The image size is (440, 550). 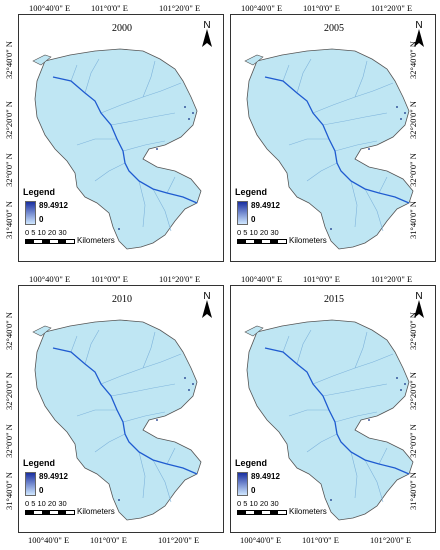 I want to click on panel-year: 2005, so click(x=334, y=28).